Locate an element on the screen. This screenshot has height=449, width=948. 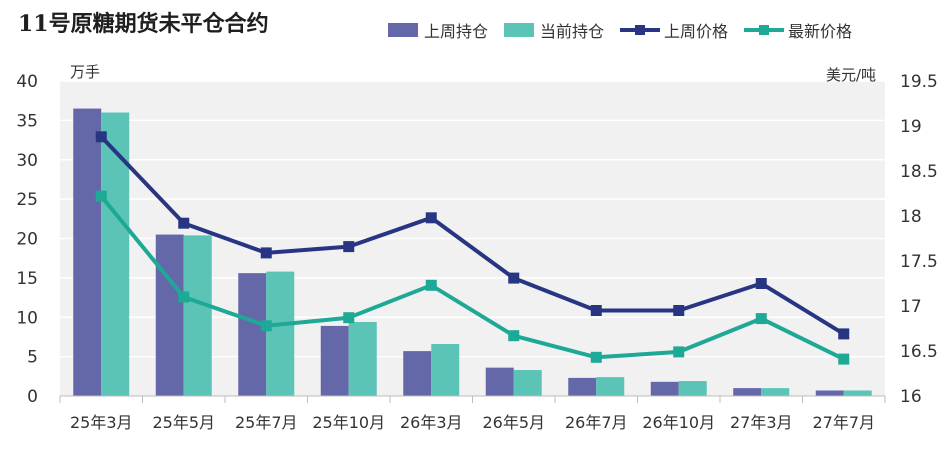
y-right-tick-label: 17.5 is located at coordinates (919, 262).